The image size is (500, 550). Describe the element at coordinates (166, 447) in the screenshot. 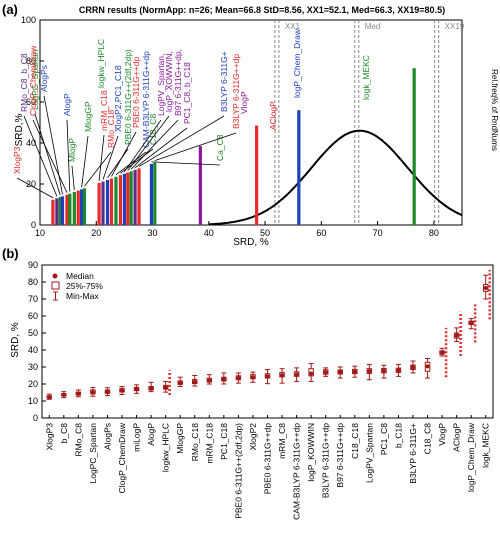

I see `x-tick-label: logkw_HPLC` at that location.